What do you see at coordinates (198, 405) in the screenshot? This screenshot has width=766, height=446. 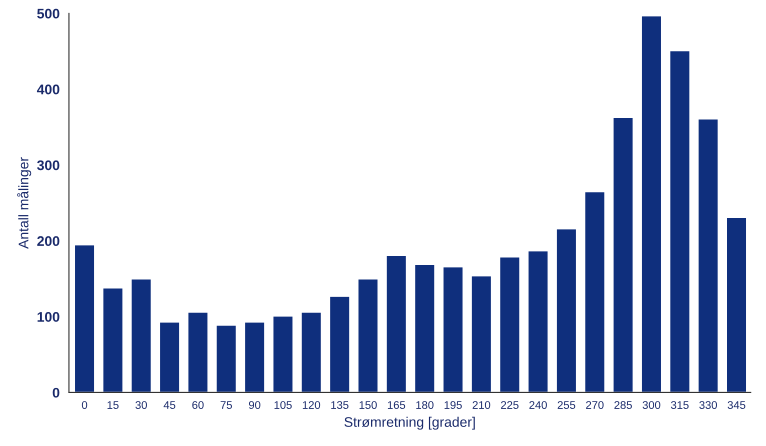 I see `x-tick-label: 60` at bounding box center [198, 405].